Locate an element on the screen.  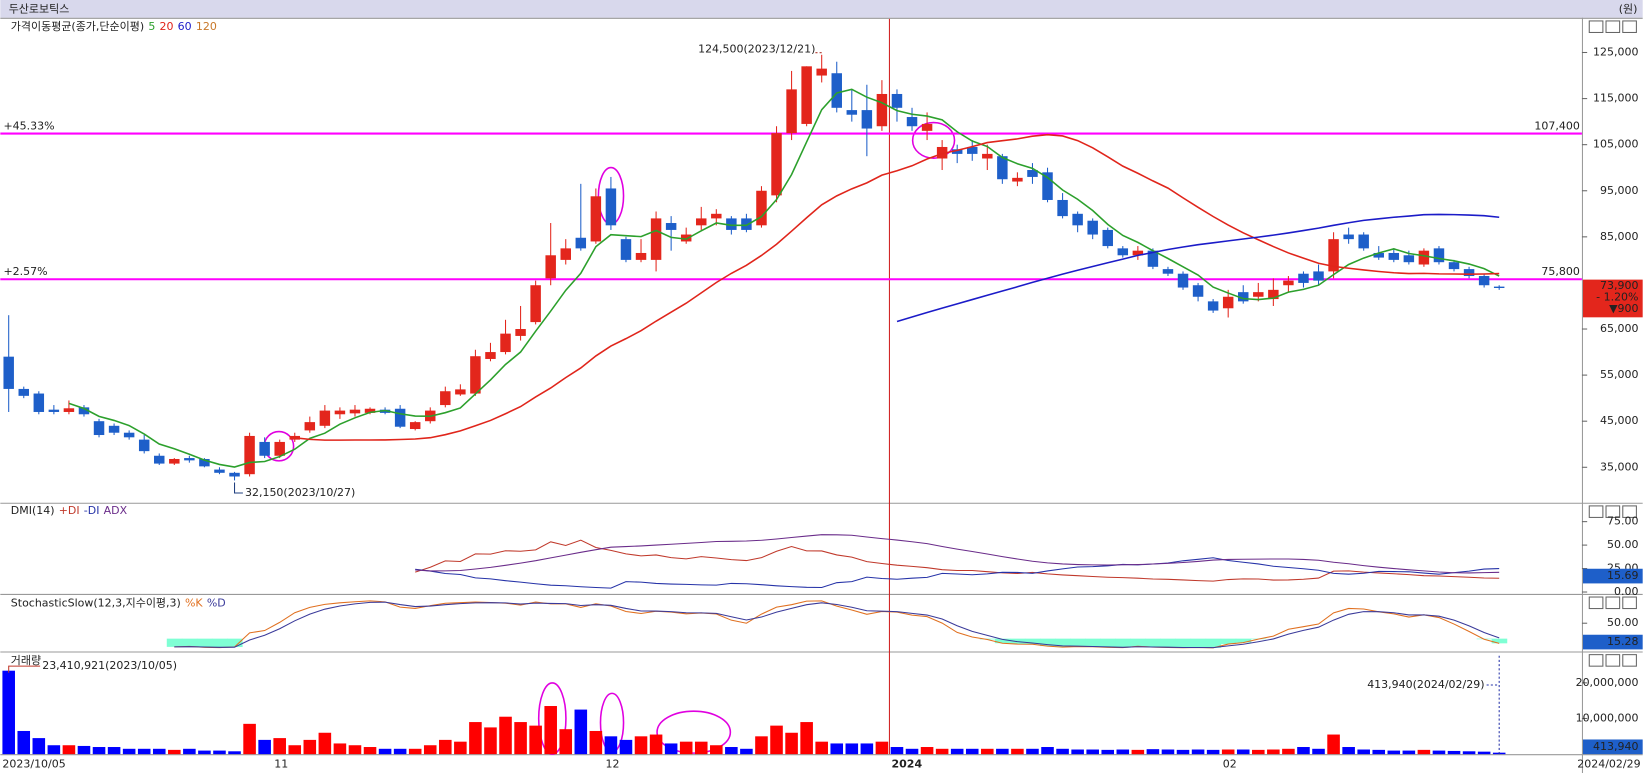
dmi-legend: +DI is located at coordinates (69, 510).